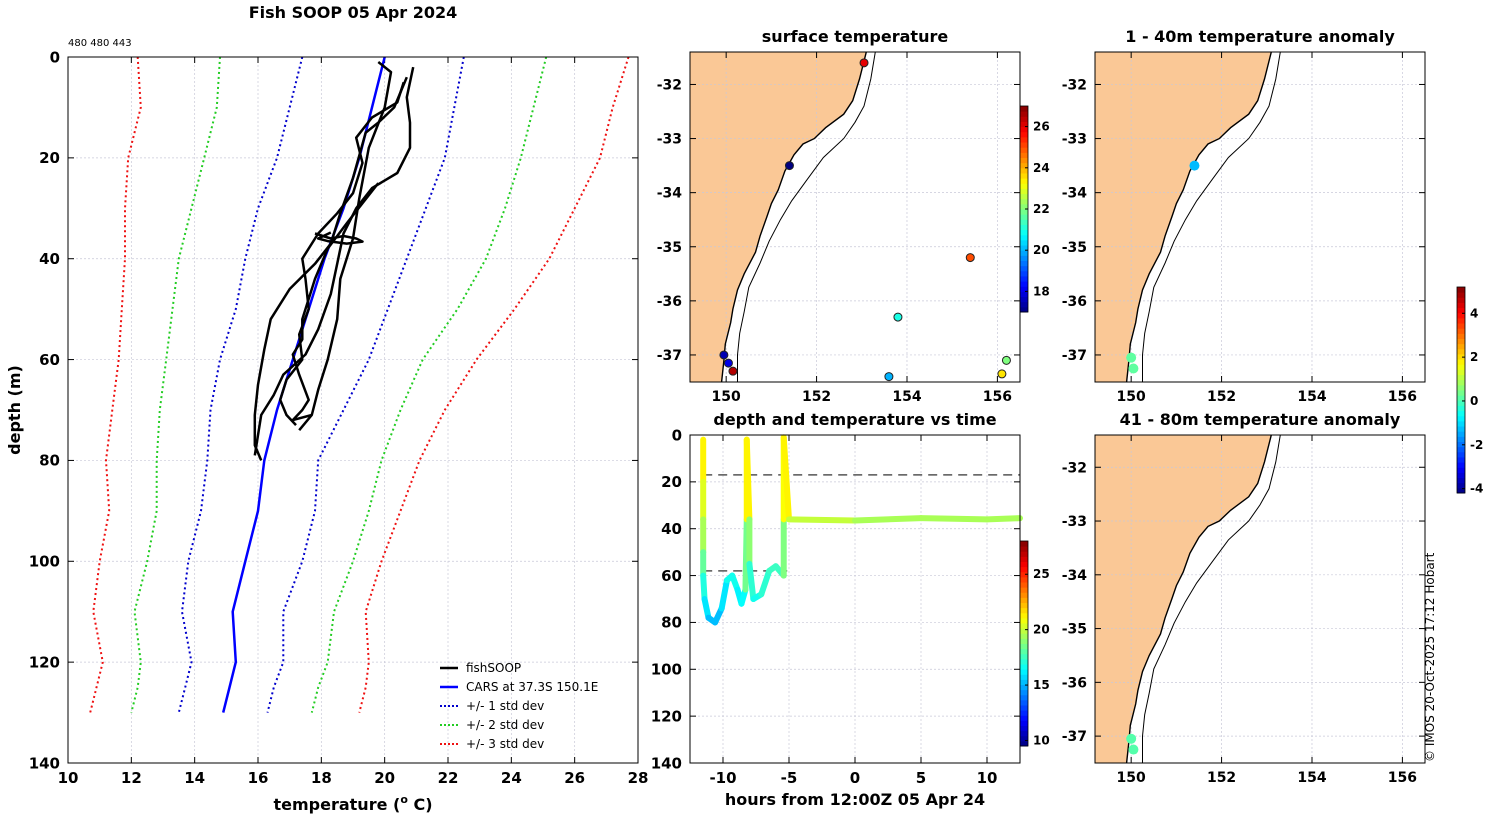 This screenshot has width=1500, height=820. Describe the element at coordinates (493, 668) in the screenshot. I see `legend-label: fishSOOP` at that location.